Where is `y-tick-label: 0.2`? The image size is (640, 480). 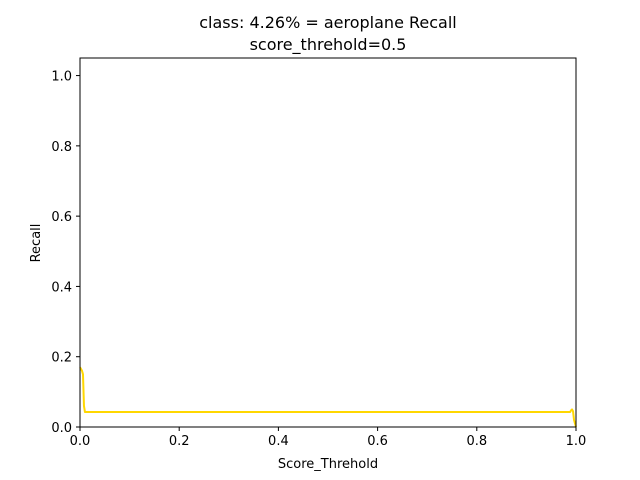
y-tick-label: 0.2 is located at coordinates (61, 358).